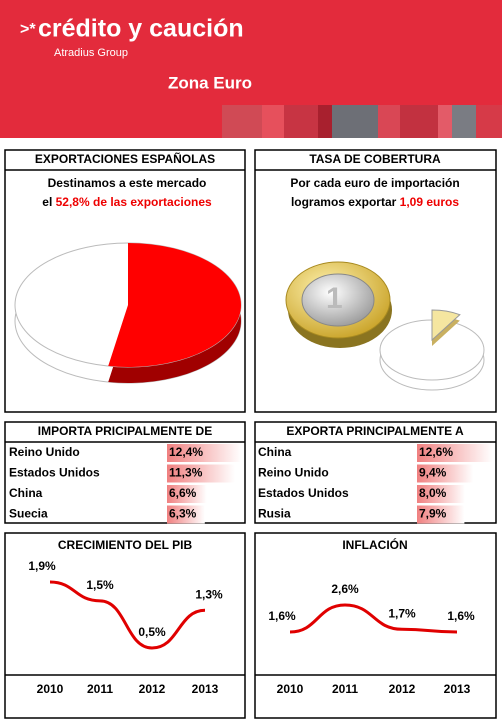  What do you see at coordinates (91, 53) in the screenshot?
I see `brand-group: Atradius Group` at bounding box center [91, 53].